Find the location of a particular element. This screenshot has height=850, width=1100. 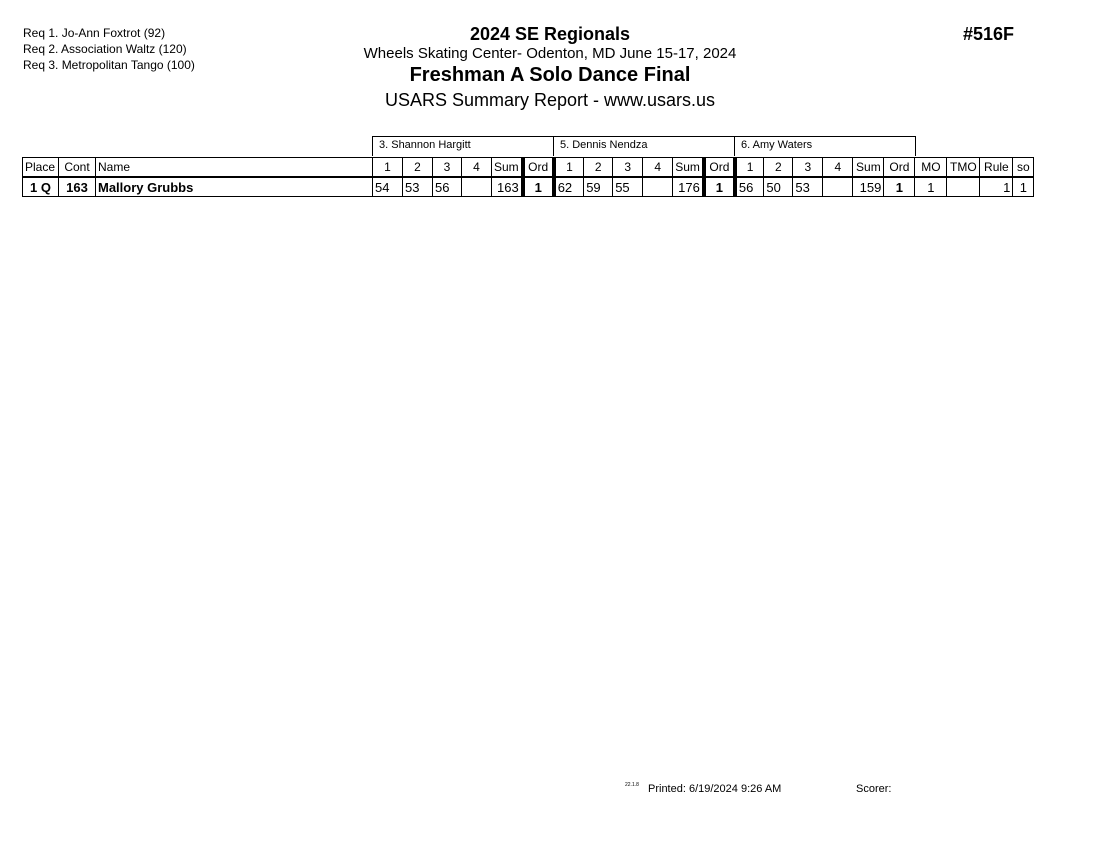

mo-cell: 1 is located at coordinates (931, 186).